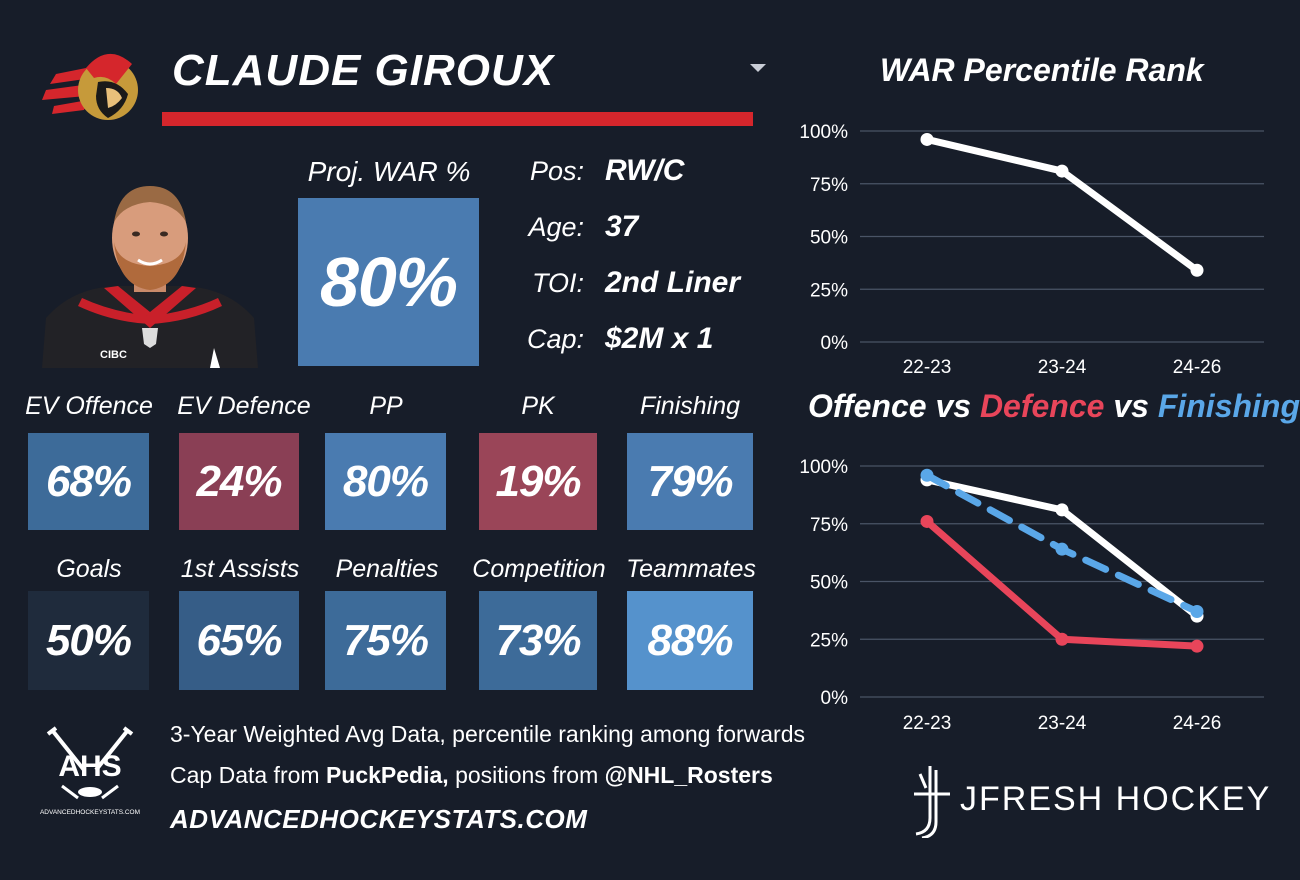 This screenshot has height=880, width=1300. Describe the element at coordinates (389, 171) in the screenshot. I see `proj-war-label: Proj. WAR %` at that location.